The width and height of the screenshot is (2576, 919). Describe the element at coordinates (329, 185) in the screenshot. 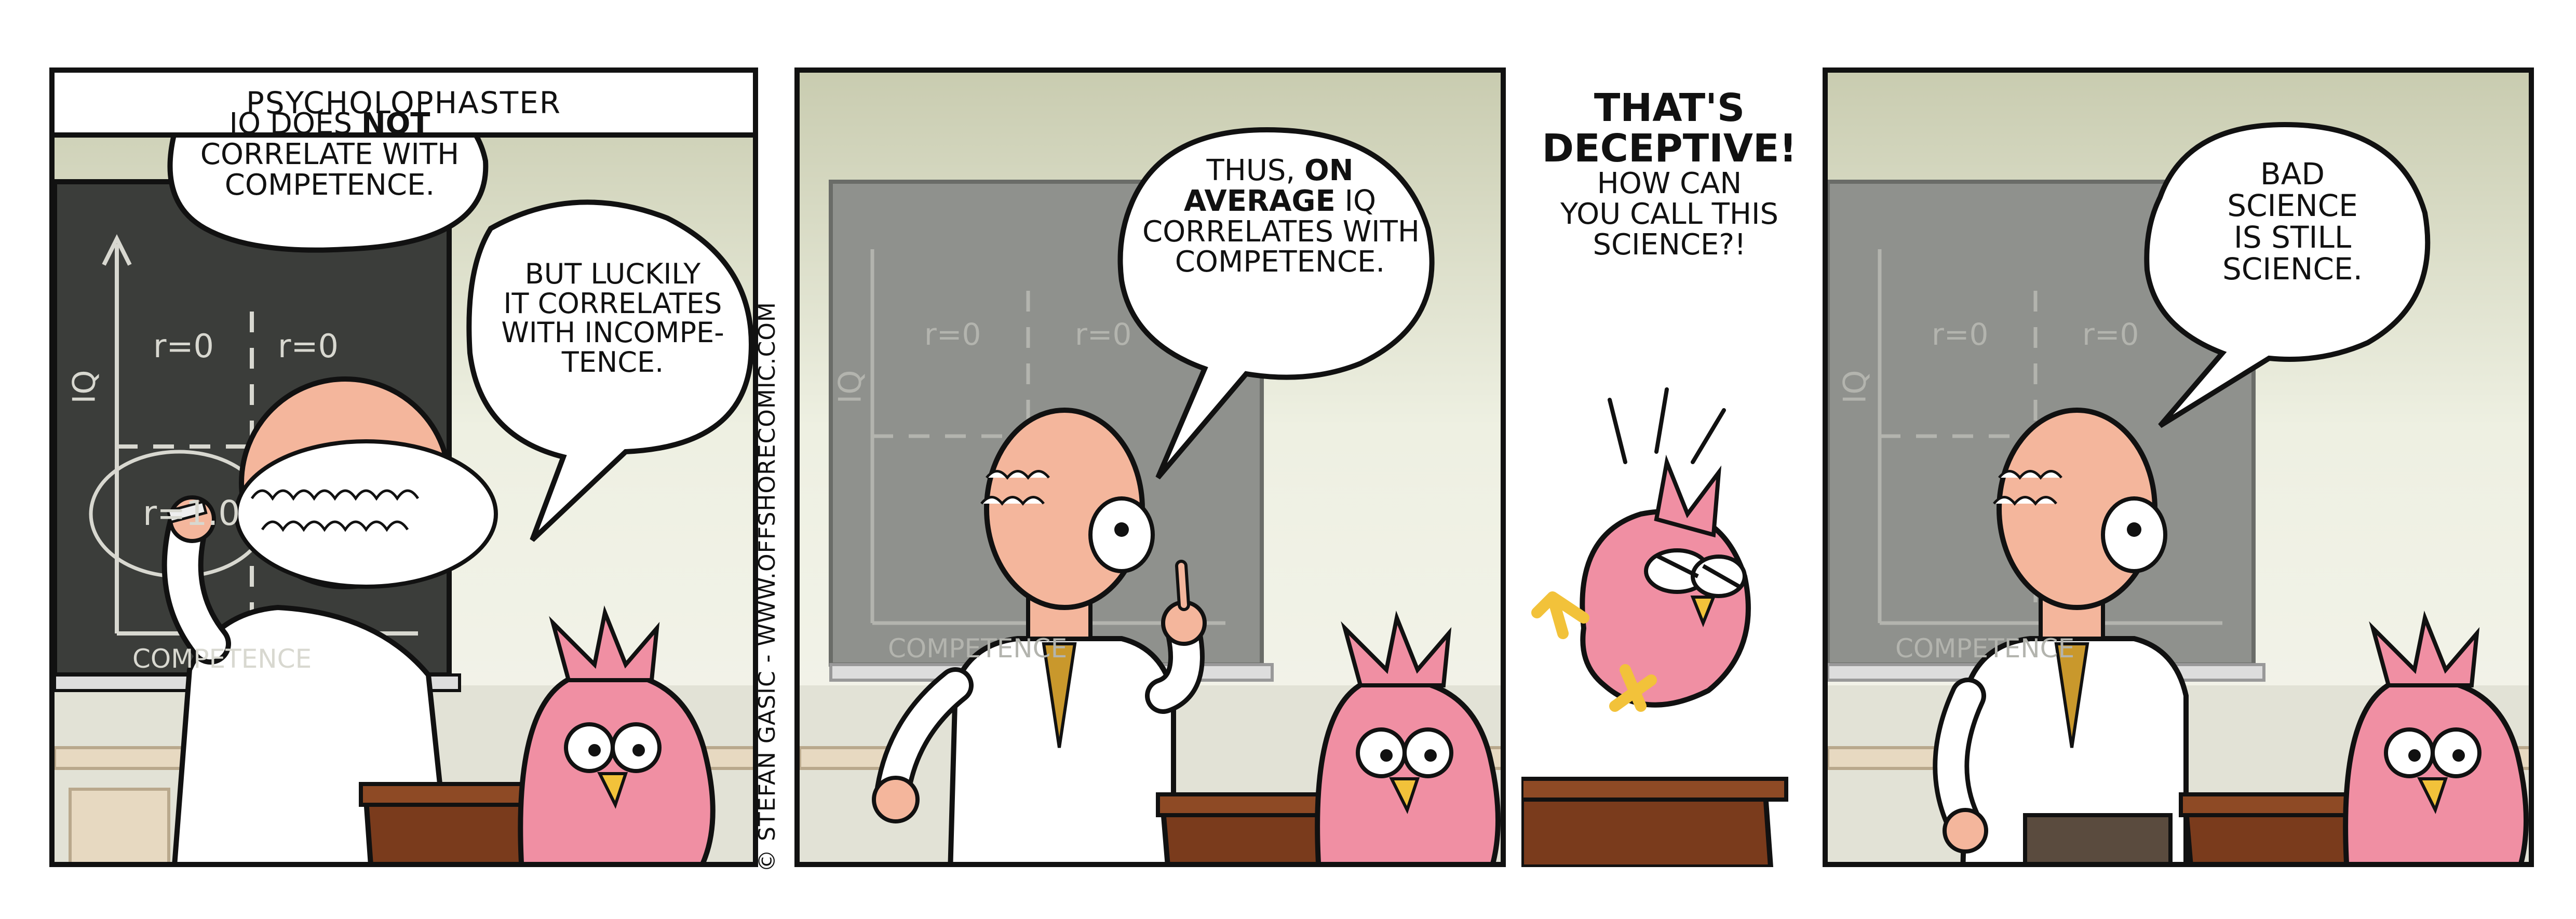

I see `bubble-1-line3: COMPETENCE.` at that location.